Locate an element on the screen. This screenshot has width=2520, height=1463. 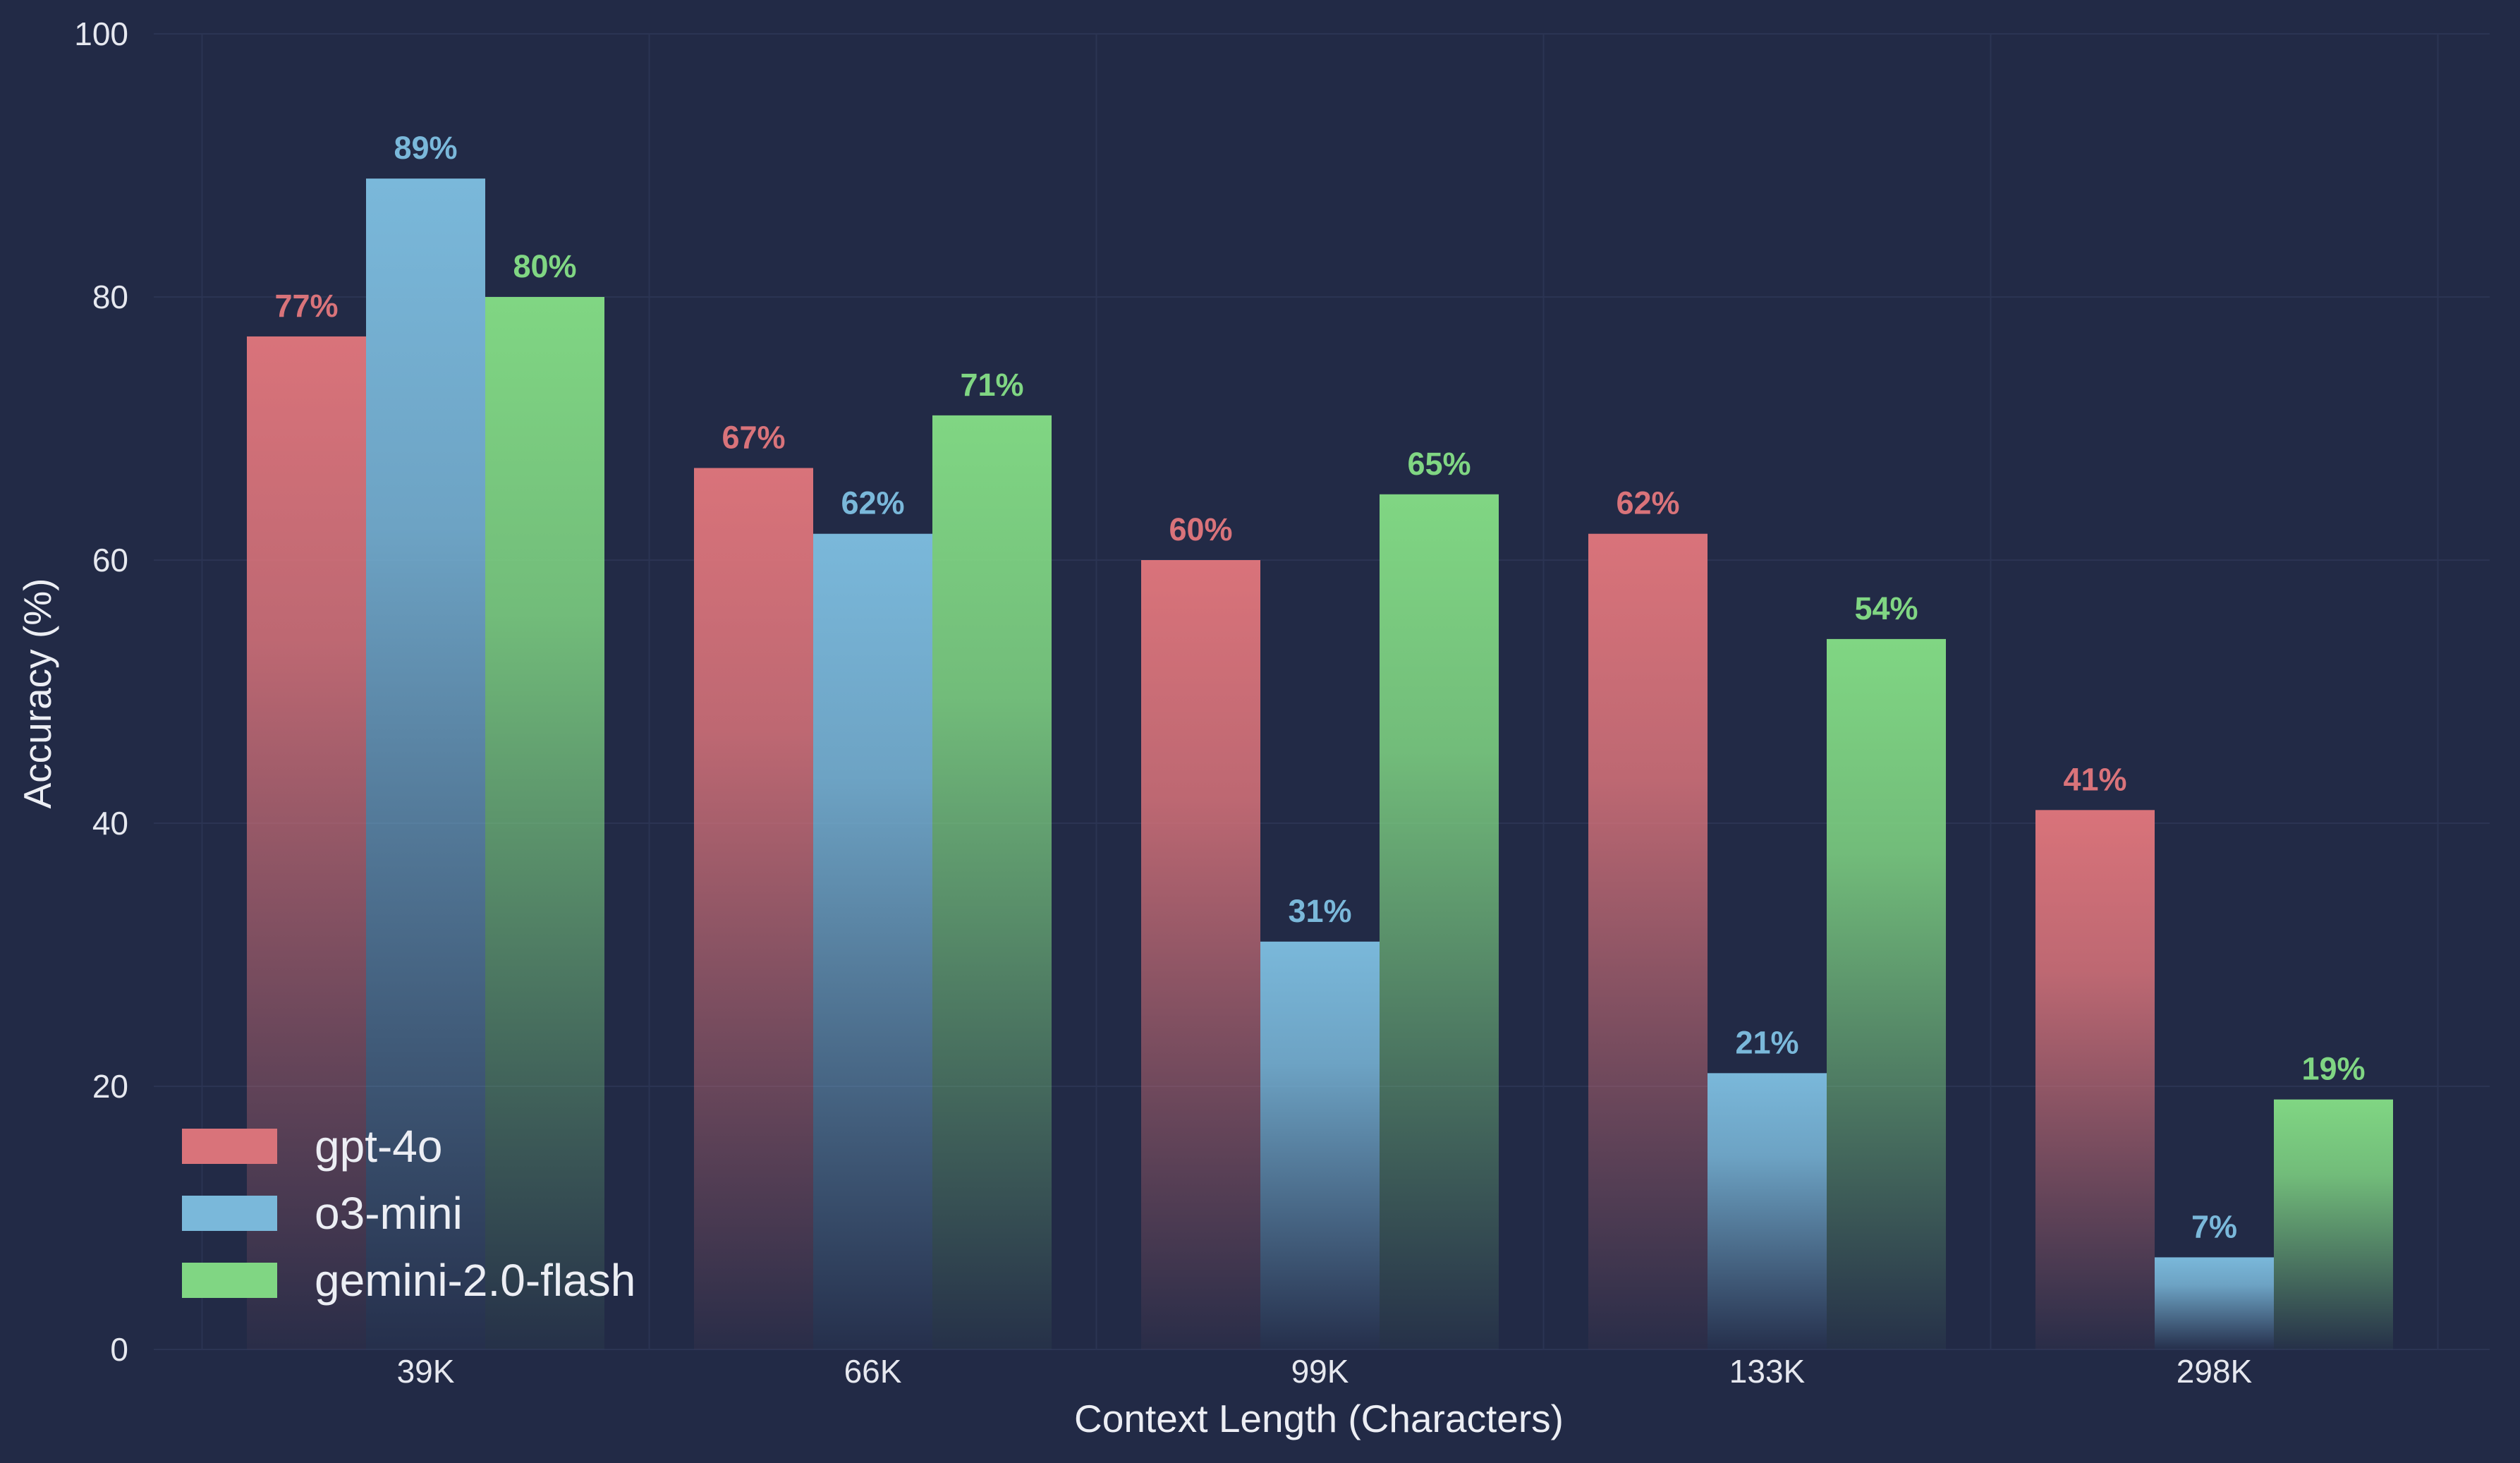
bar-o3-mini-298K is located at coordinates (2214, 1303).